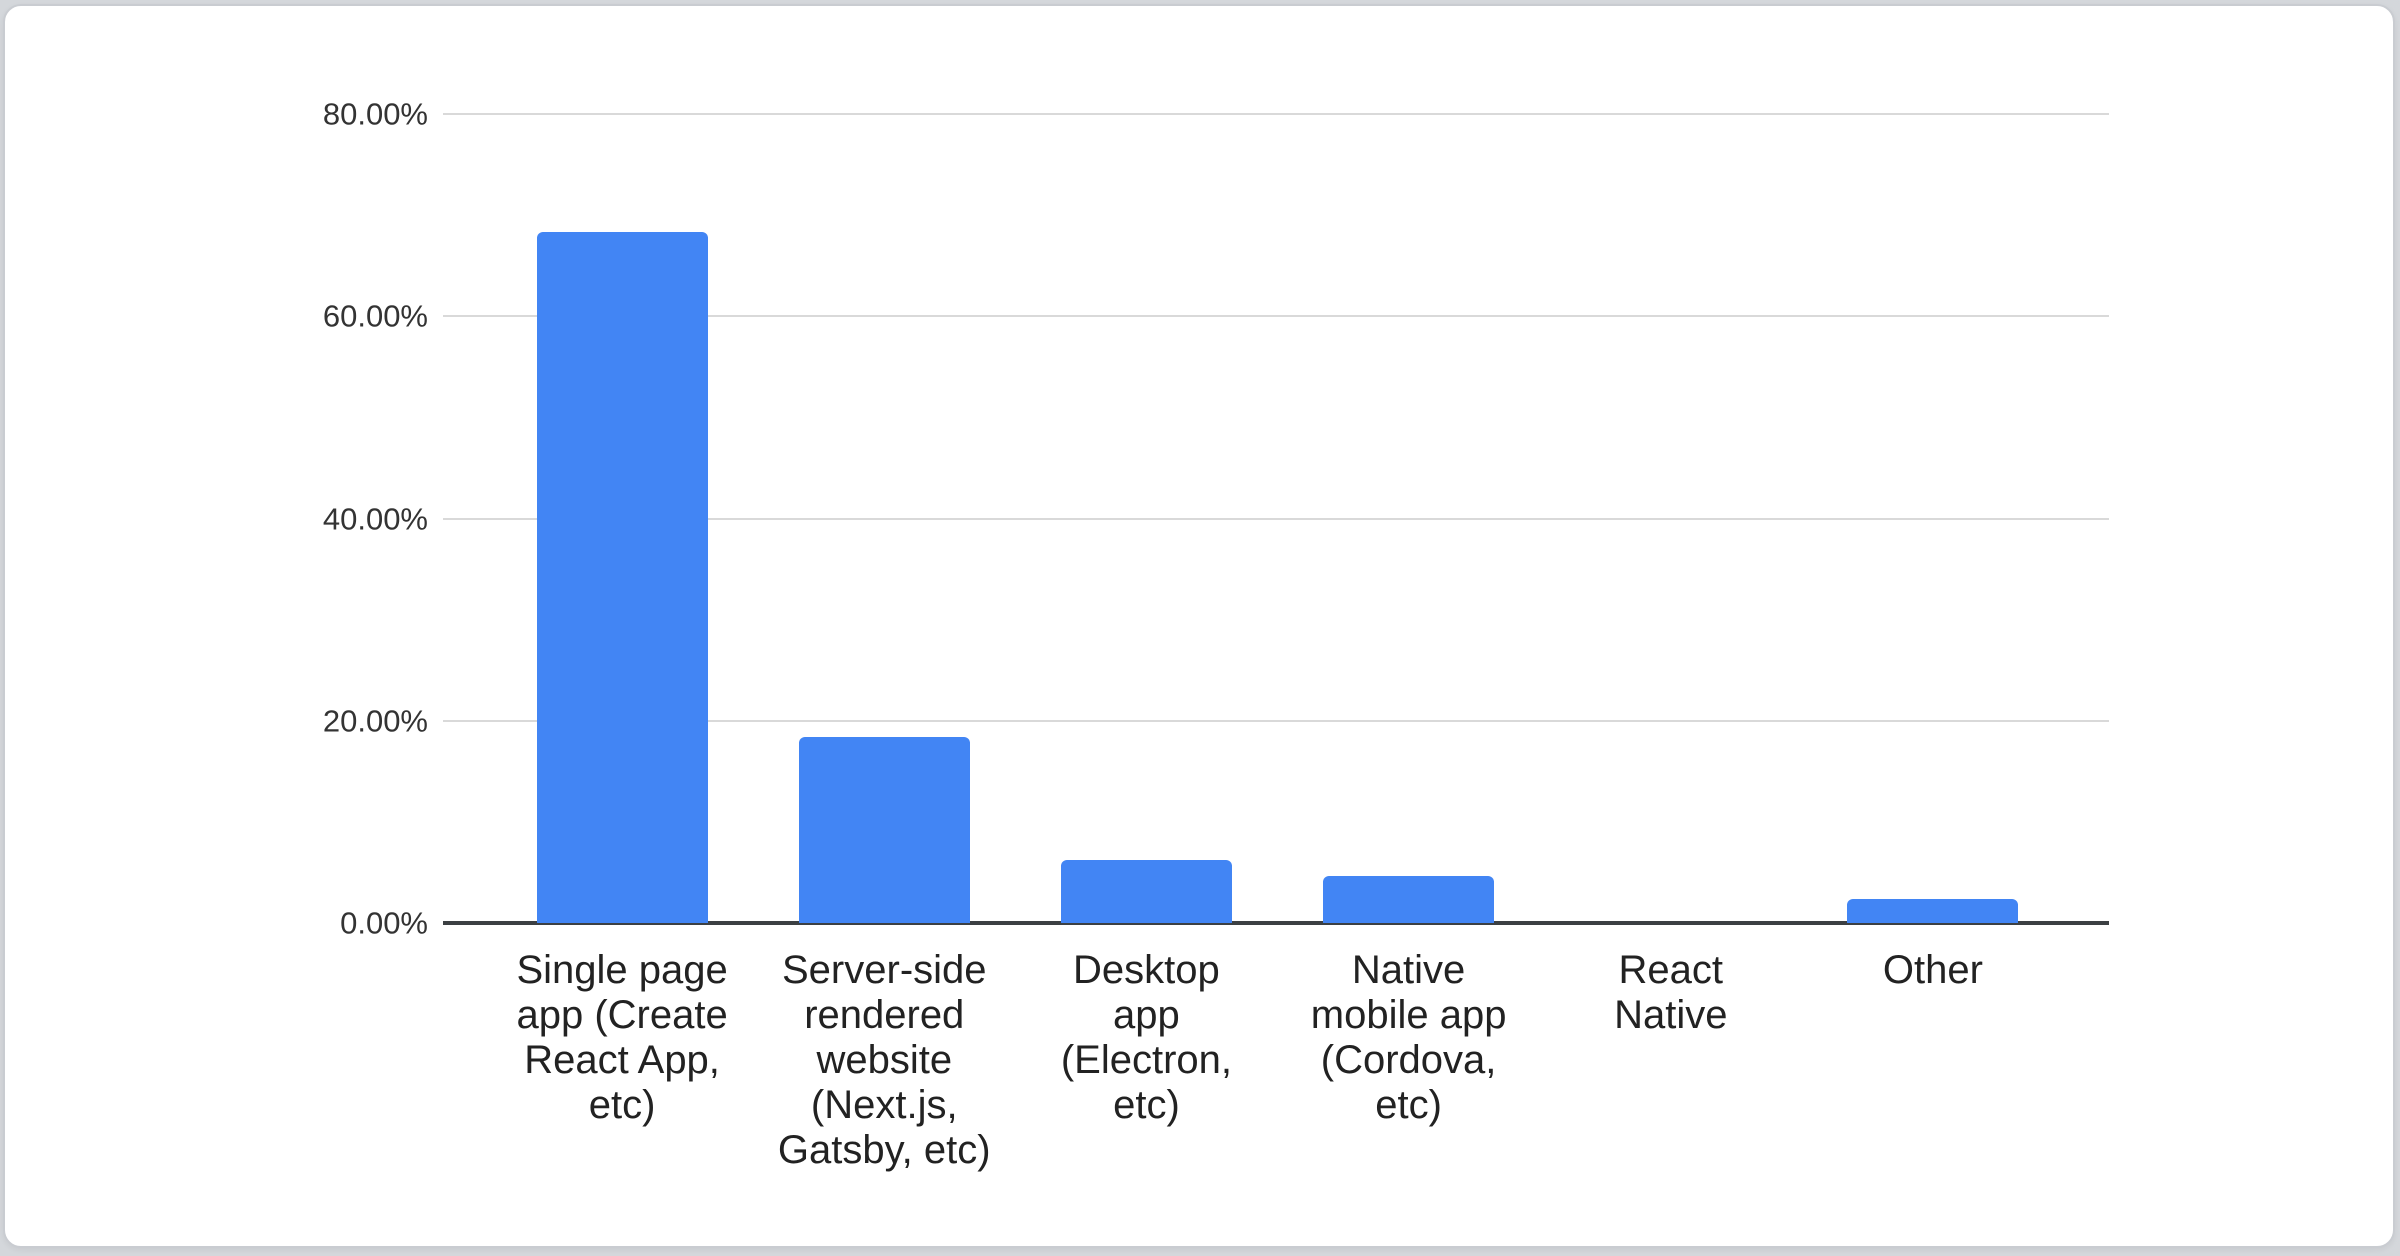 The image size is (2400, 1256). I want to click on y-axis-tick-label: 80.00%, so click(375, 114).